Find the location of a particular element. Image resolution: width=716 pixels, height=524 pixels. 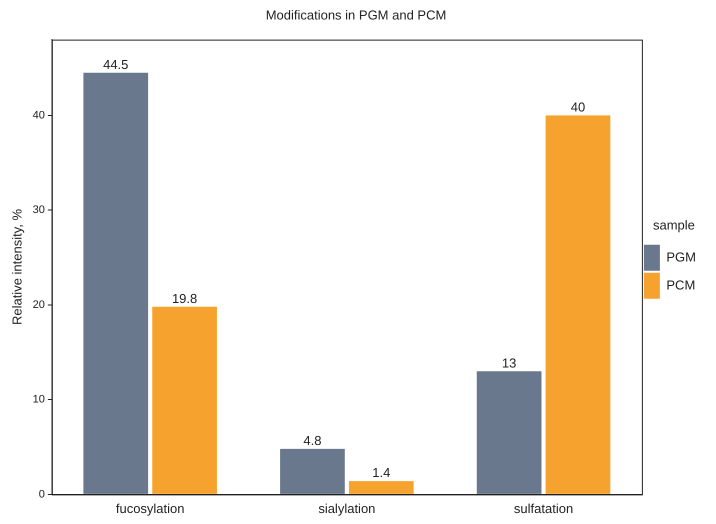

y-axis-title: Relative intensity, % is located at coordinates (16, 267).